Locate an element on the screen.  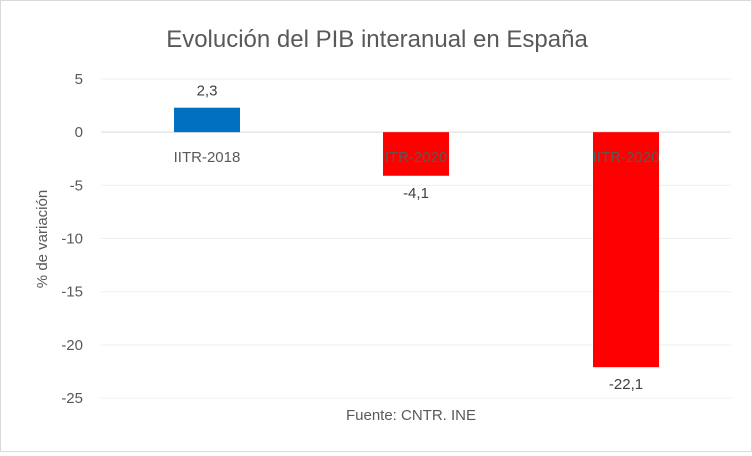
data-label: -22,1 is located at coordinates (626, 384).